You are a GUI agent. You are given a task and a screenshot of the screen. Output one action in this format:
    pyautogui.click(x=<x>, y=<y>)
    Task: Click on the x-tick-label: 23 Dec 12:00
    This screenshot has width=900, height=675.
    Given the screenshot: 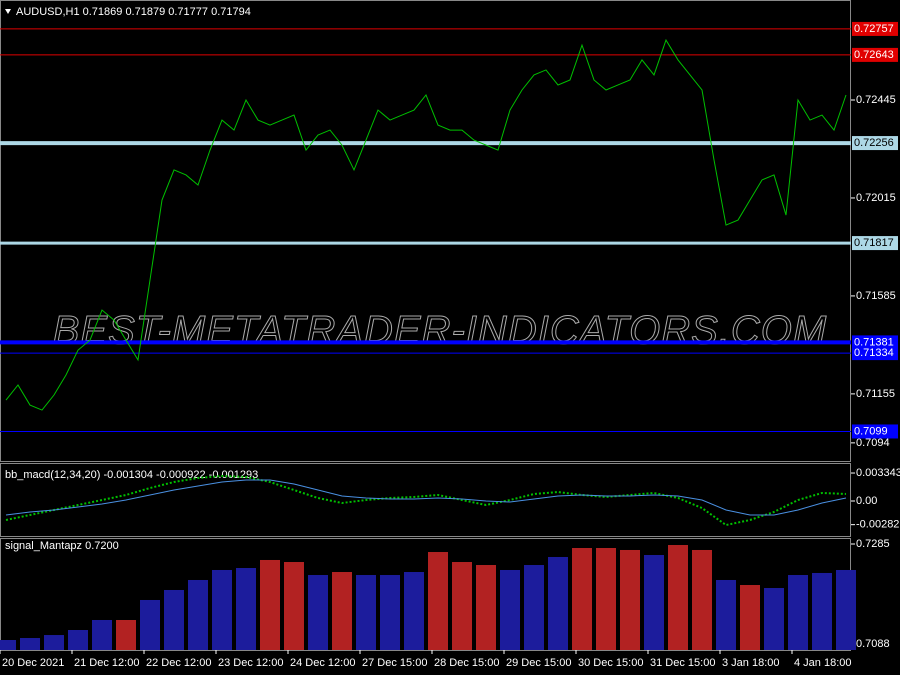 What is the action you would take?
    pyautogui.click(x=250, y=663)
    